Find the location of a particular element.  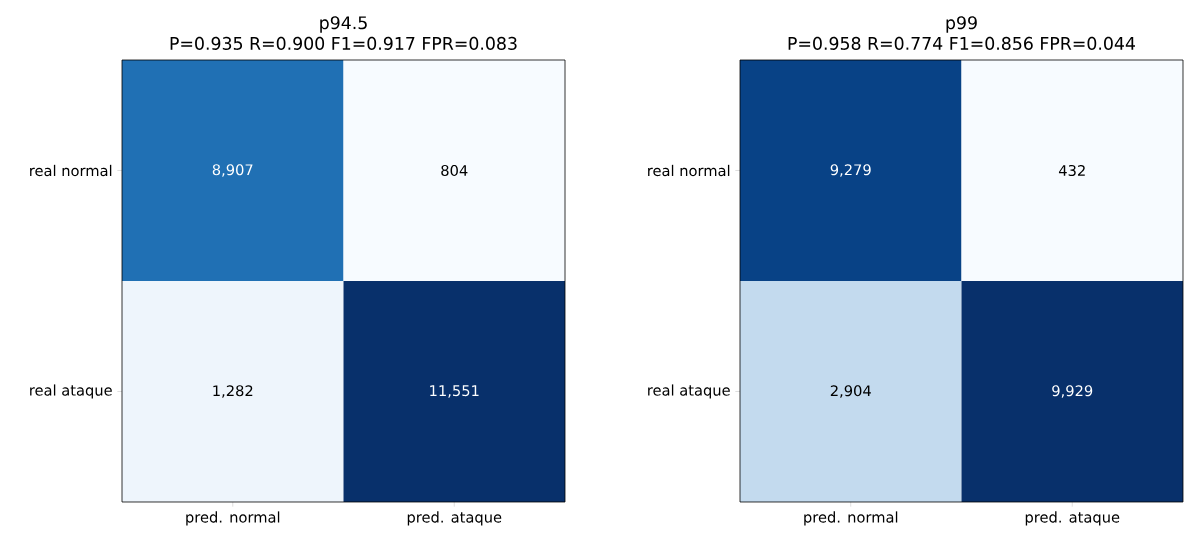

data-label: 9,929 is located at coordinates (1072, 391).